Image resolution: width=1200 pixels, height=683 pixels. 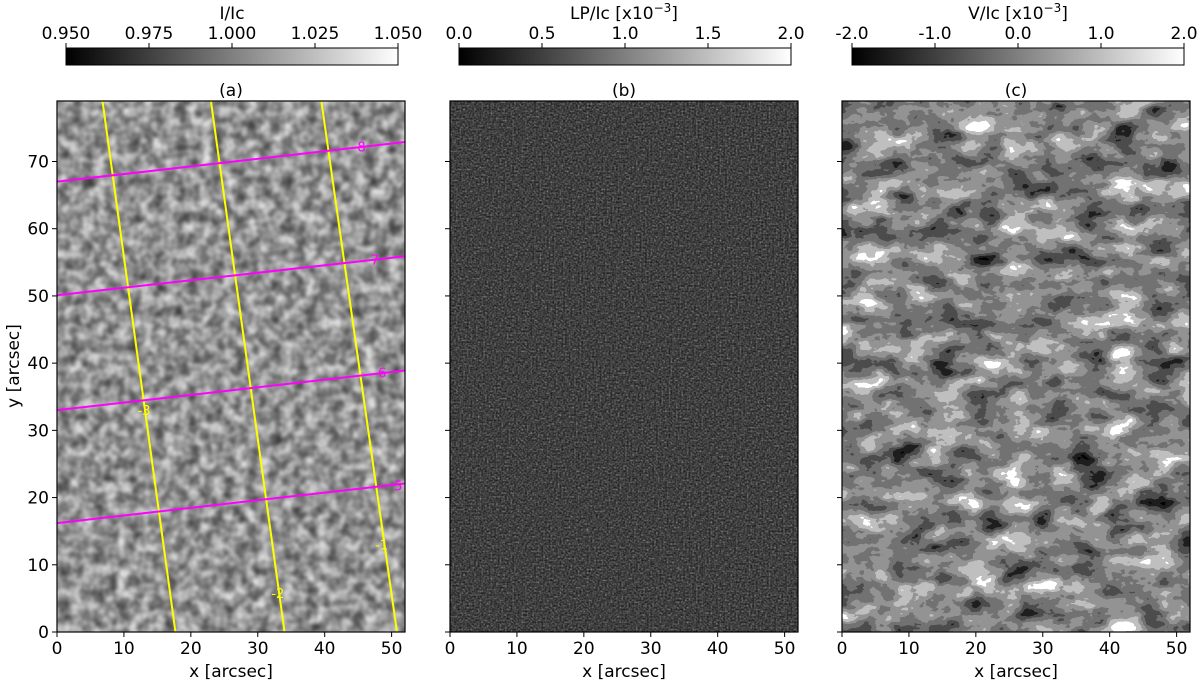 I want to click on colorbar-tick-label: 0.950, so click(x=66, y=34).